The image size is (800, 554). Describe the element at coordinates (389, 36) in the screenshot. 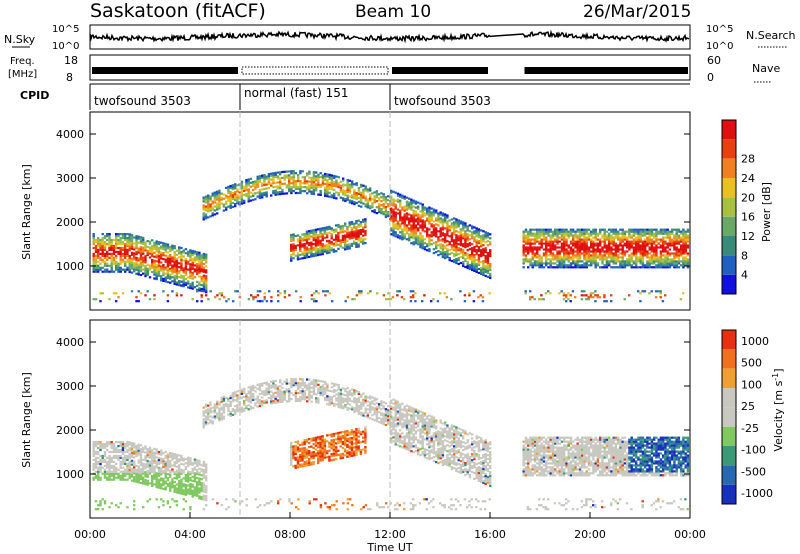

I see `nsky-line` at that location.